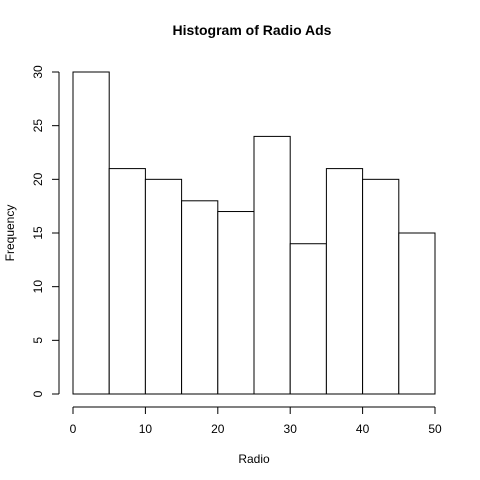 The height and width of the screenshot is (480, 480). I want to click on chart-title: Histogram of Radio Ads, so click(252, 30).